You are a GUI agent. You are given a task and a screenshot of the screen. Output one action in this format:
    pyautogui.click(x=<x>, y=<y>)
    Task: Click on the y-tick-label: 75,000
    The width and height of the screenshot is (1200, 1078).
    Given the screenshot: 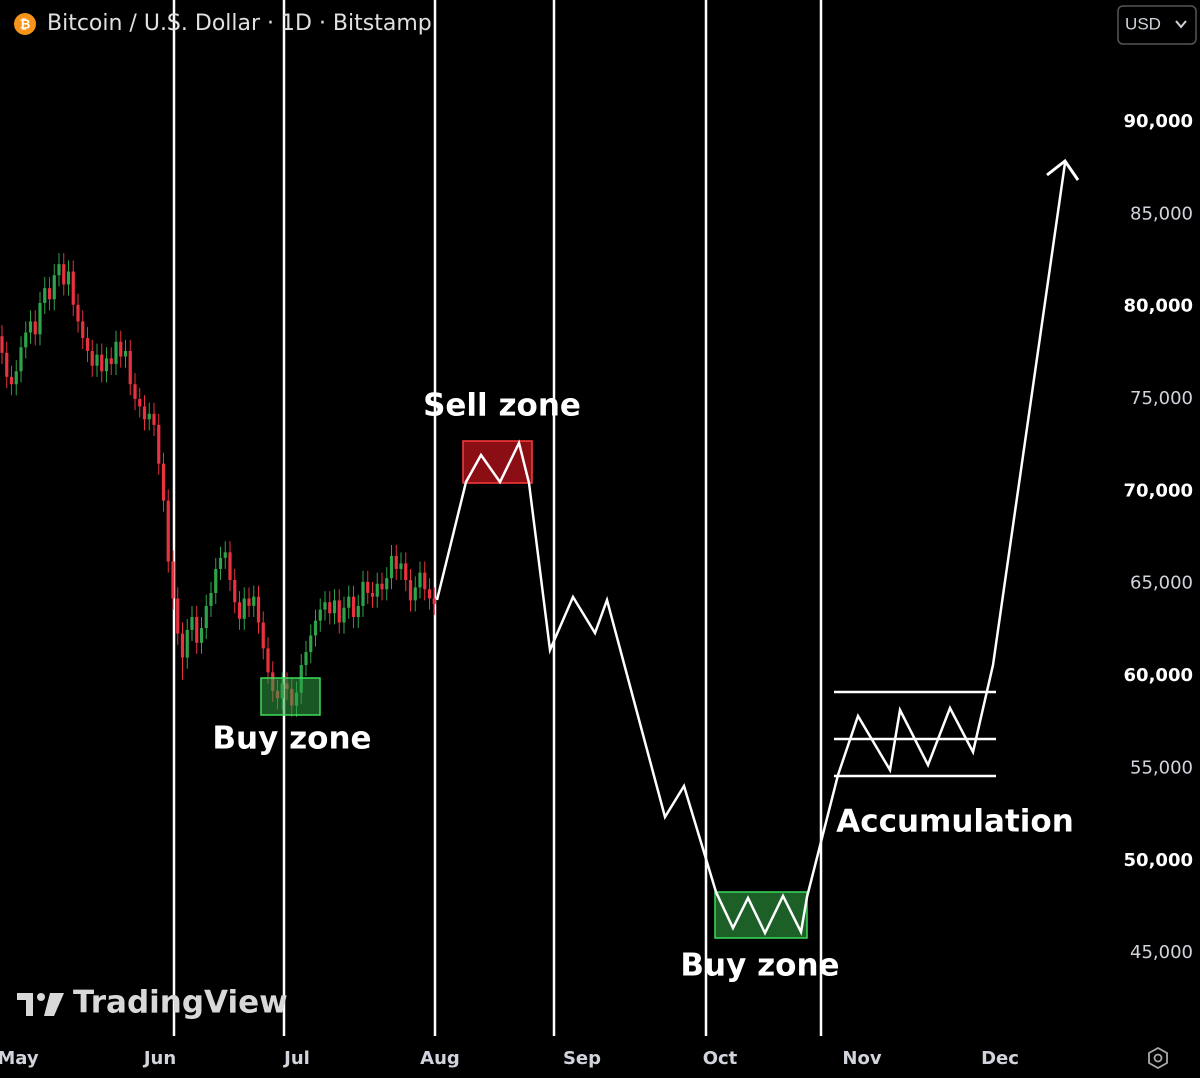 What is the action you would take?
    pyautogui.click(x=1161, y=398)
    